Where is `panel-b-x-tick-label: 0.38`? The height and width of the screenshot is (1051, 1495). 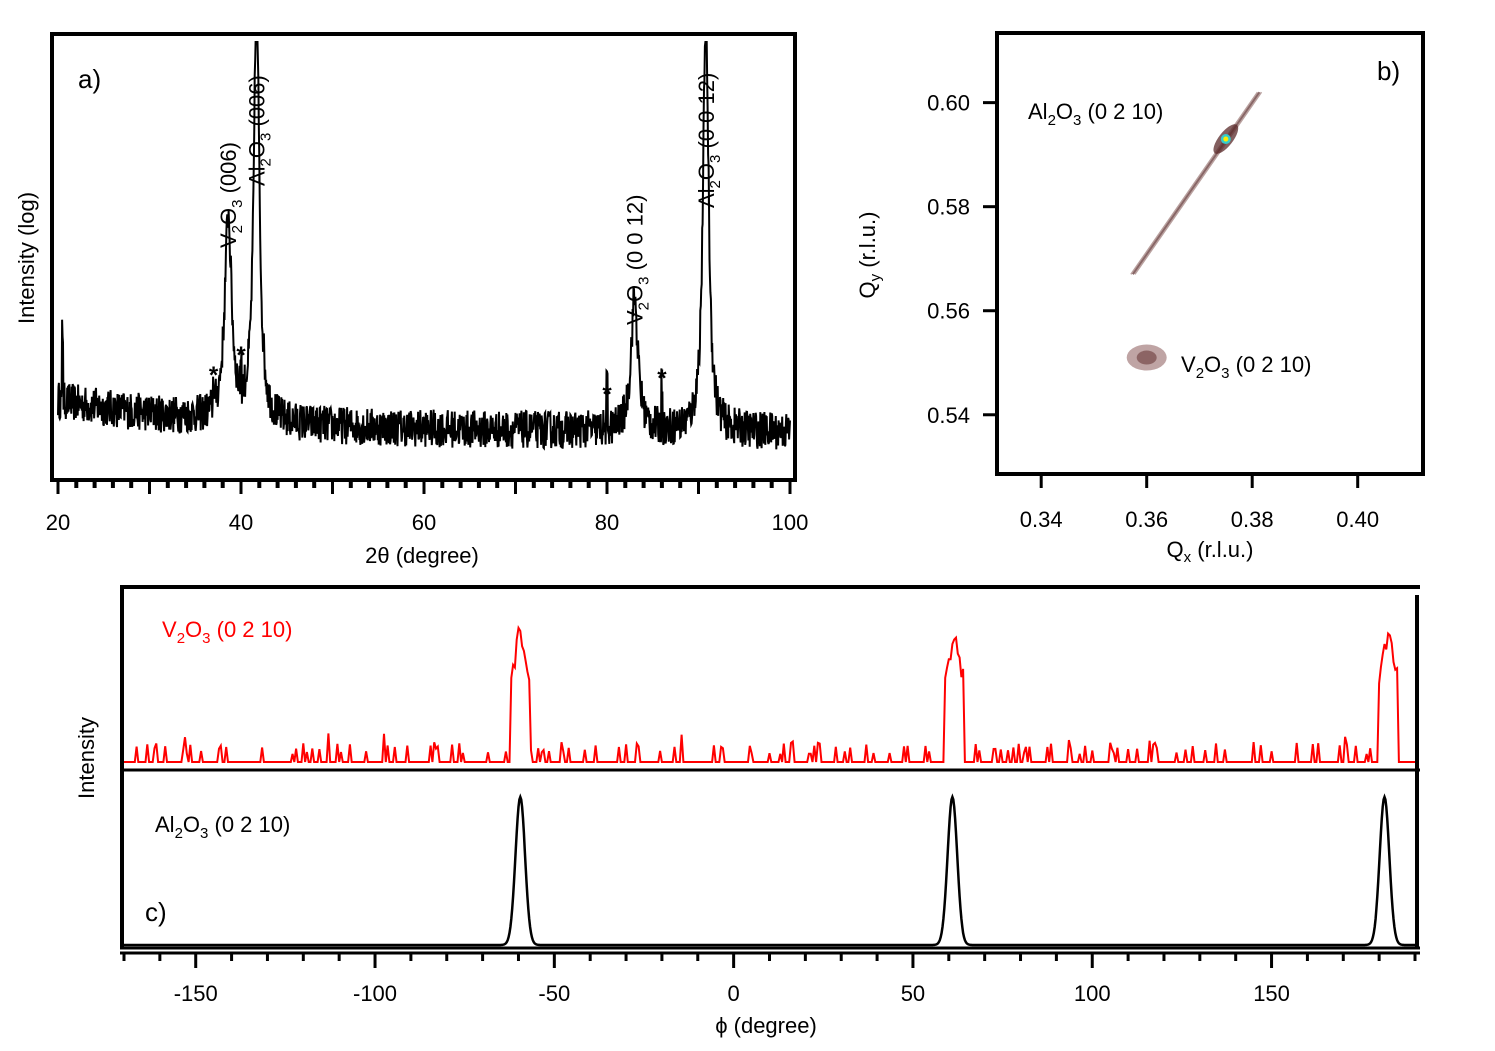
panel-b-x-tick-label: 0.38 is located at coordinates (1252, 519).